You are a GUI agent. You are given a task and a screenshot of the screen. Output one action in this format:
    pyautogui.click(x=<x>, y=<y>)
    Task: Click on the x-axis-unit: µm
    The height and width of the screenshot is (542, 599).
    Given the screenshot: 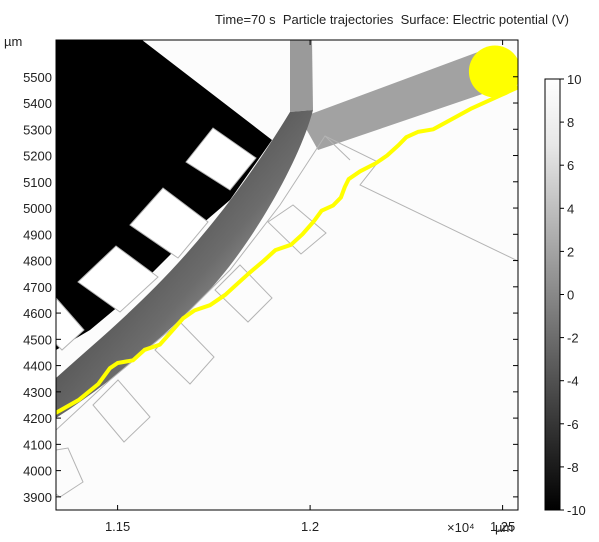 What is the action you would take?
    pyautogui.click(x=504, y=527)
    